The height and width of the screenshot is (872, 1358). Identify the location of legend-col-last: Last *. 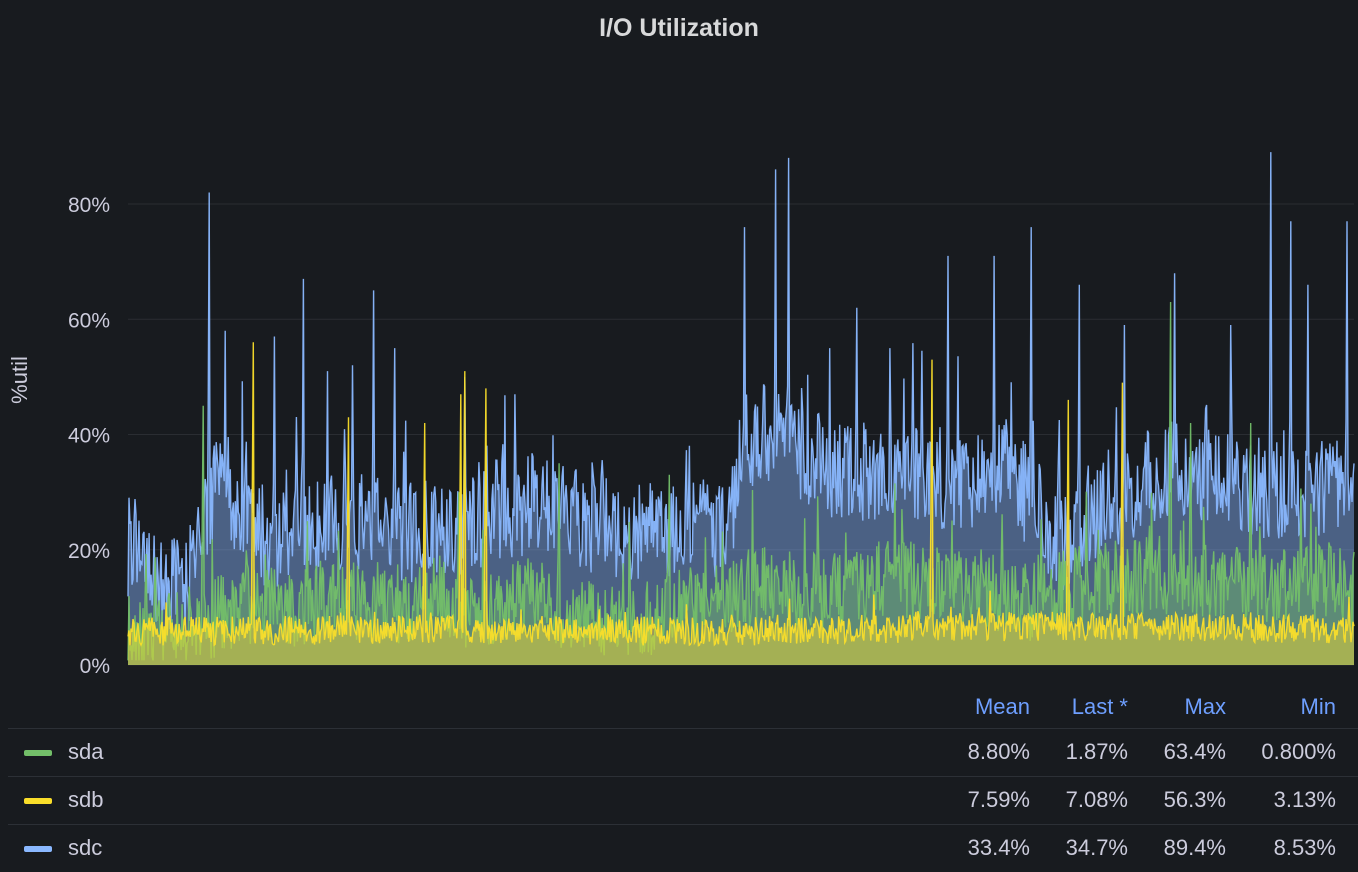
(1099, 706).